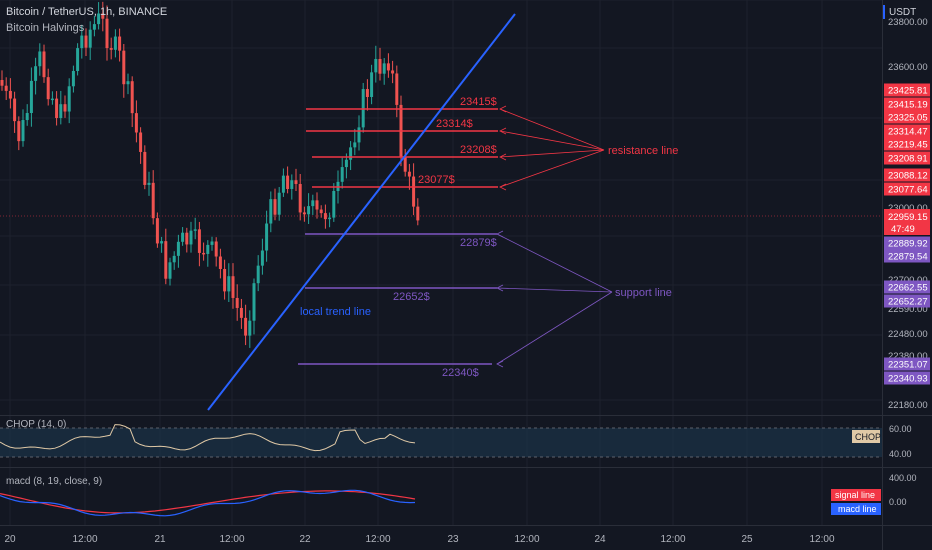 This screenshot has height=550, width=932. I want to click on support-price-label: 22652.27, so click(908, 302).